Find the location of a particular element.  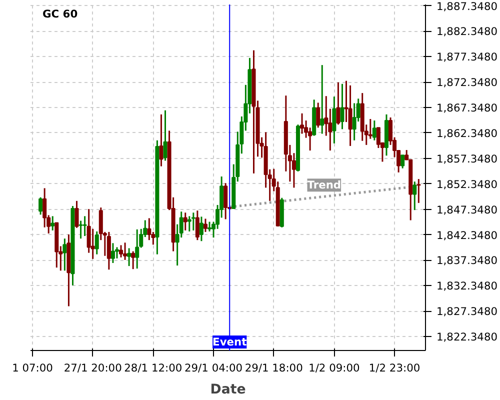

x-tick-label: 27/1 20:00 is located at coordinates (93, 368).